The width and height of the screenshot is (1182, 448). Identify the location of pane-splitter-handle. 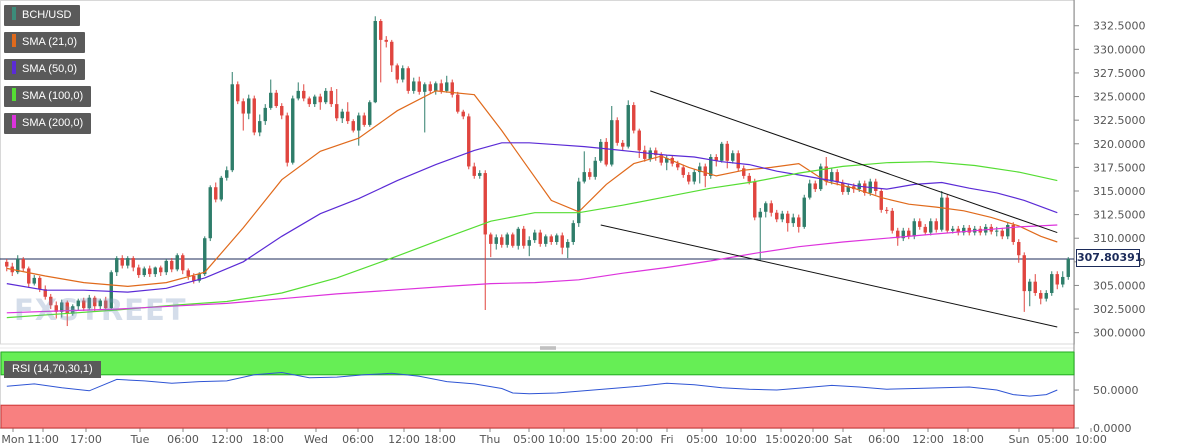
(537, 348).